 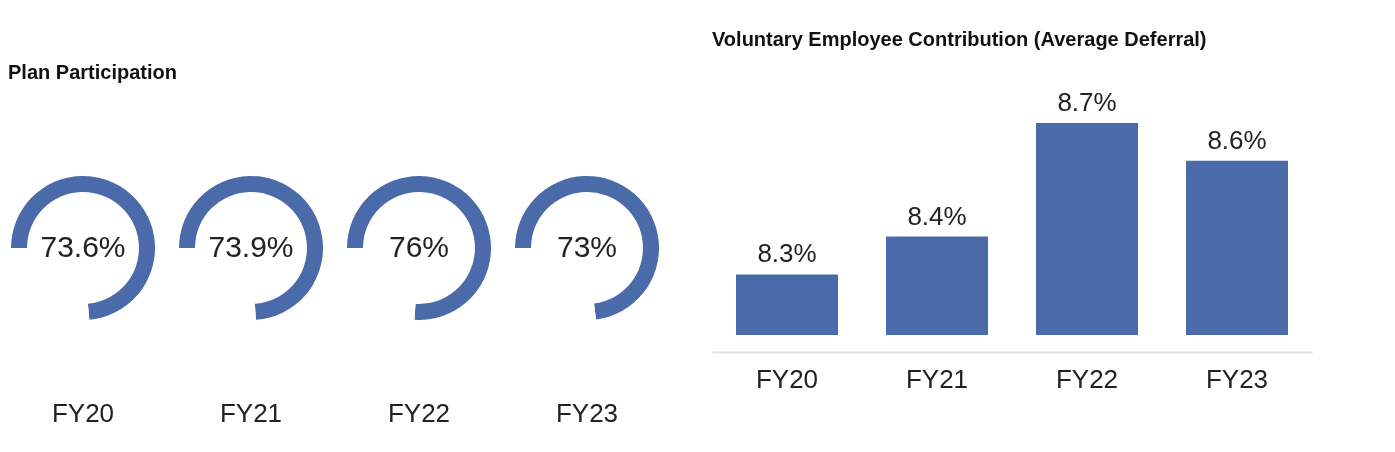 I want to click on x-tick-label: FY20, so click(x=787, y=378).